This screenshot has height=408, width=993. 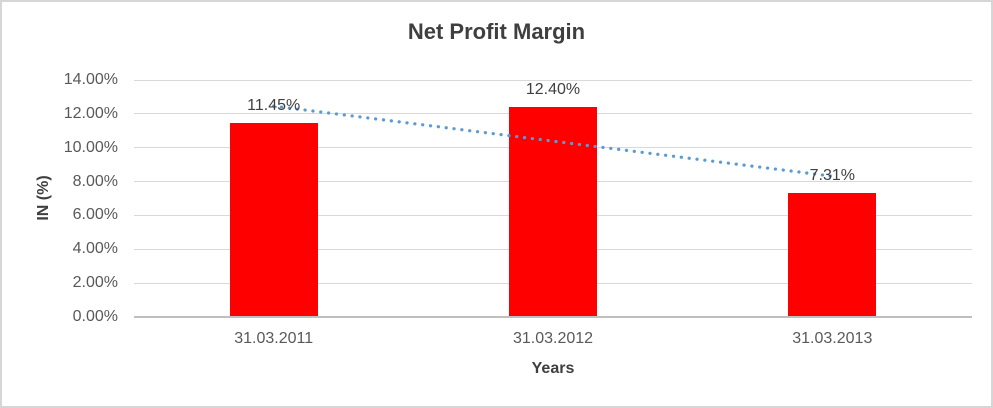 I want to click on data-label: 11.45%, so click(x=274, y=106).